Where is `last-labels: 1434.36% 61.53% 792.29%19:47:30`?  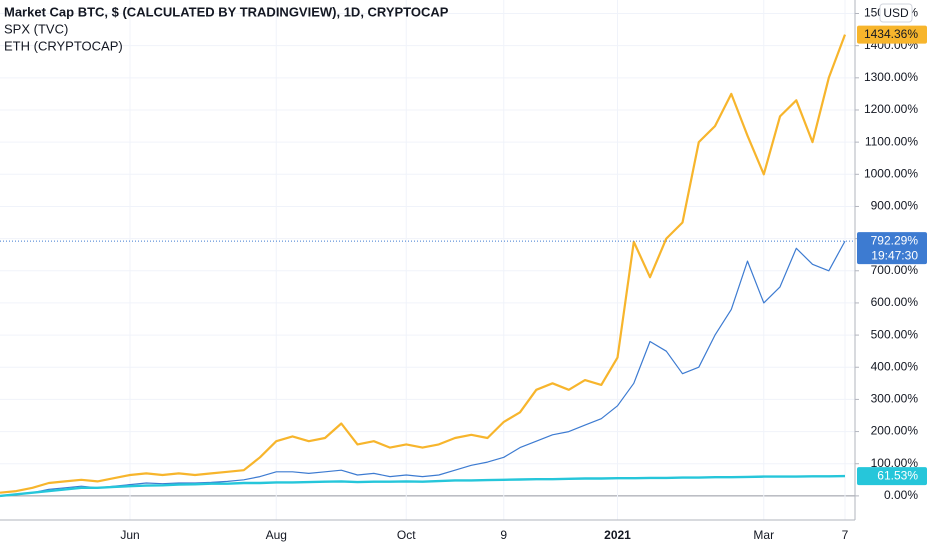
last-labels: 1434.36% 61.53% 792.29%19:47:30 is located at coordinates (892, 255).